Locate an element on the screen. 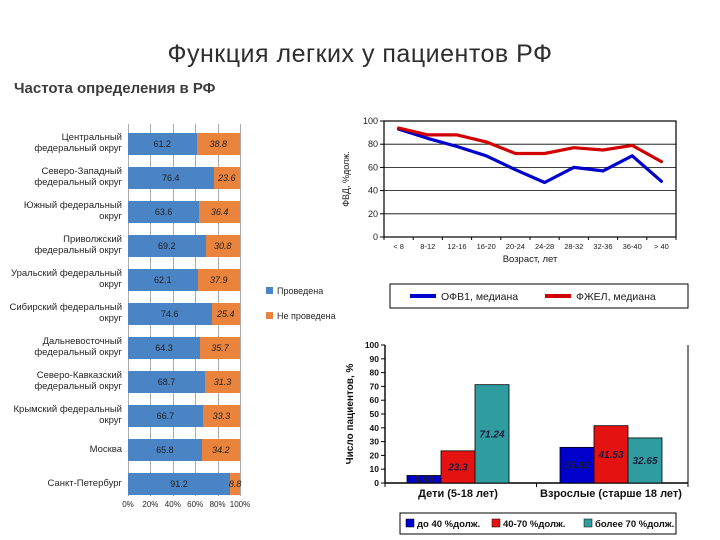 This screenshot has width=720, height=540. not-done-segment: 33.3 is located at coordinates (221, 416).